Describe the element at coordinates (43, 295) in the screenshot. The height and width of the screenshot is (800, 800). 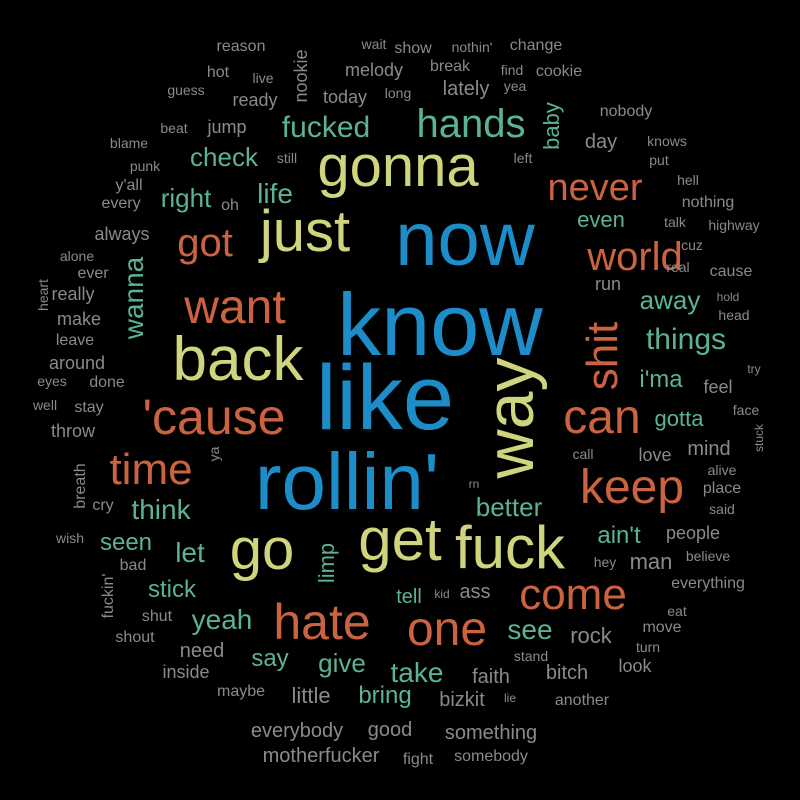
I see `word-heart: heart` at that location.